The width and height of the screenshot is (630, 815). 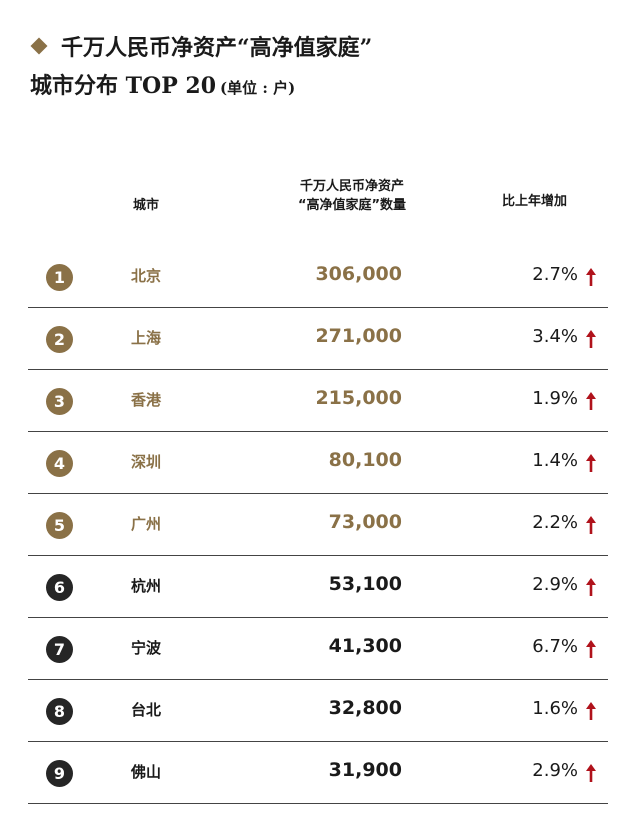 I want to click on city-name: 杭州, so click(x=146, y=586).